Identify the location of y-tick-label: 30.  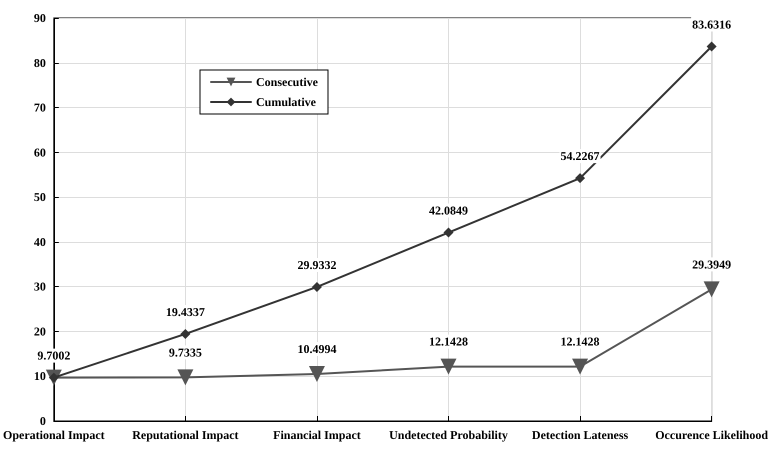
(40, 287).